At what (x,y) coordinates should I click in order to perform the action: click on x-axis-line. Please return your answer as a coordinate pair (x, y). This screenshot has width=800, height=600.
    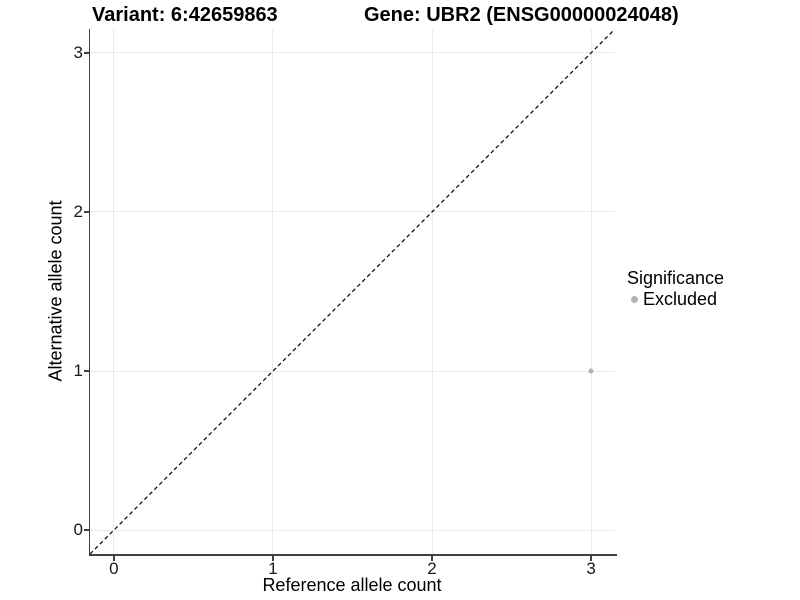
    Looking at the image, I should click on (352, 555).